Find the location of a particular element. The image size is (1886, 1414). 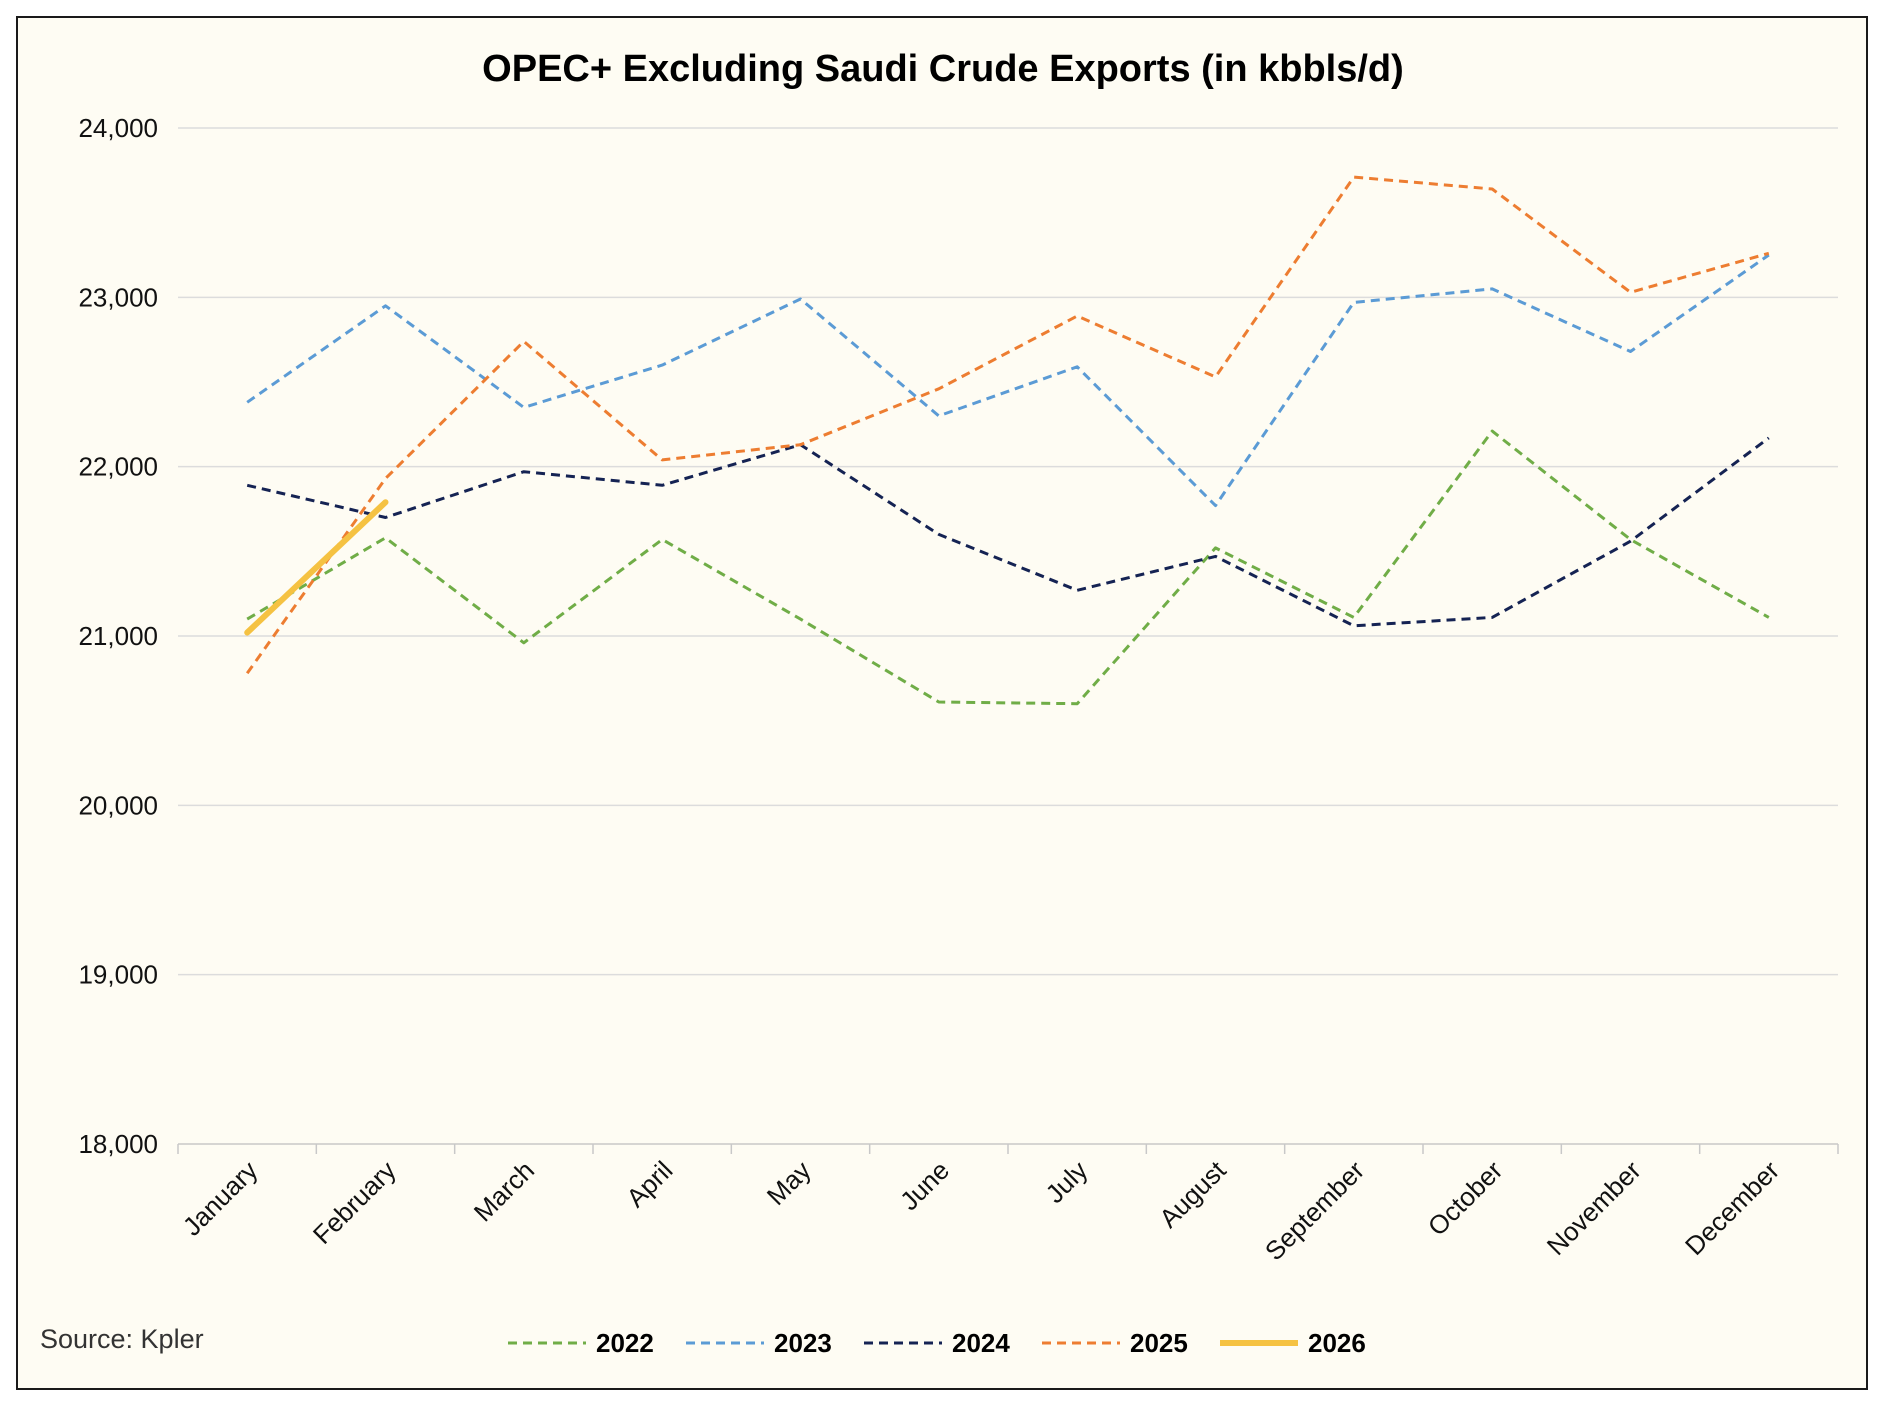

series-line-2024 is located at coordinates (1008, 532).